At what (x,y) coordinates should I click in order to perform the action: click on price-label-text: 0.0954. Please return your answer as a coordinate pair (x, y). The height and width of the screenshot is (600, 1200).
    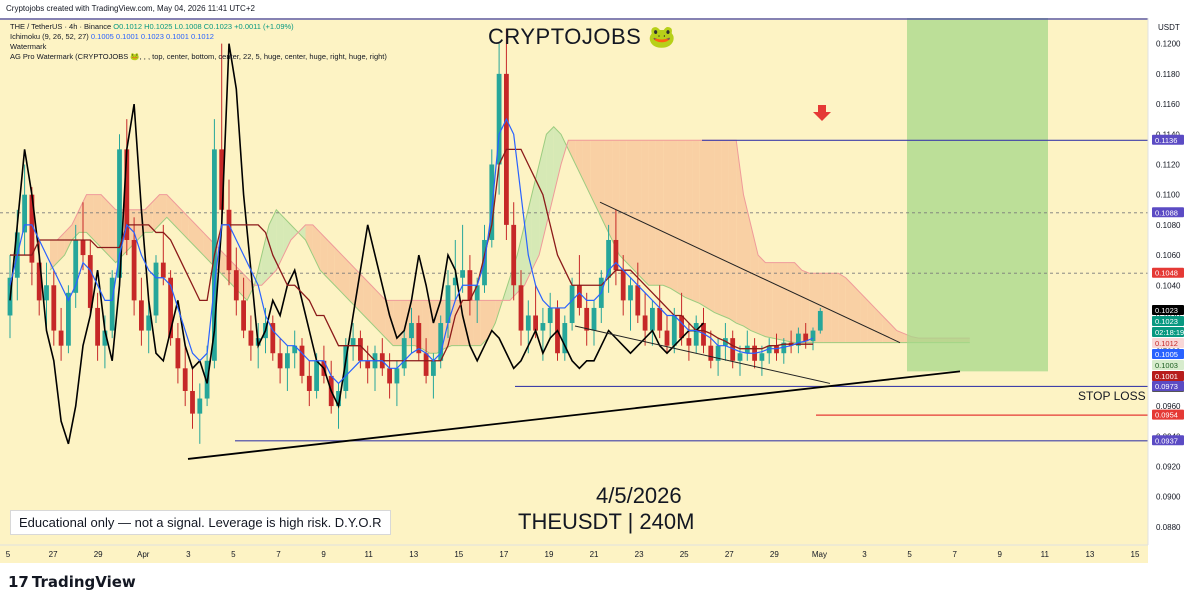
    Looking at the image, I should click on (1166, 415).